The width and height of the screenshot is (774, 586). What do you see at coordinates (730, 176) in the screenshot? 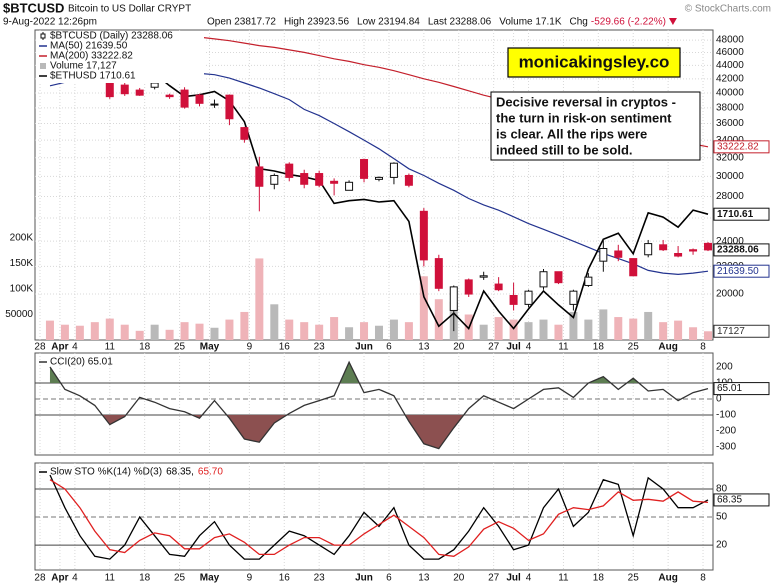
I see `y-tick-label: 30000` at bounding box center [730, 176].